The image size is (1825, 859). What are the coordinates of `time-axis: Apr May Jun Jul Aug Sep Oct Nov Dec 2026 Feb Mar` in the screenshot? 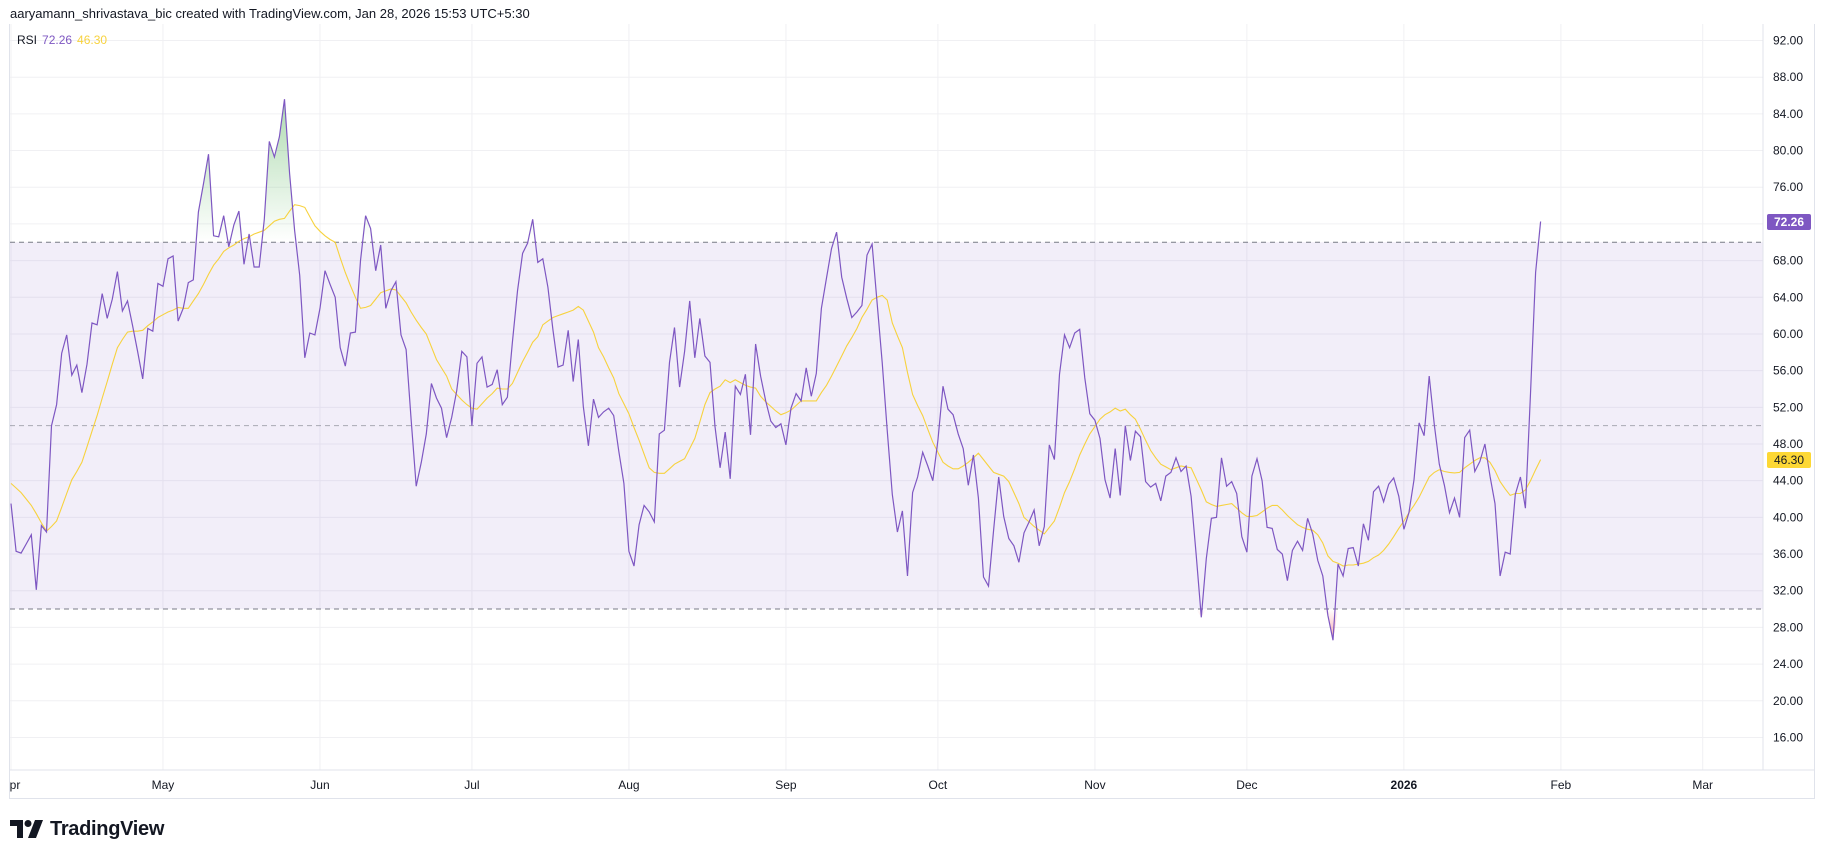 It's located at (857, 785).